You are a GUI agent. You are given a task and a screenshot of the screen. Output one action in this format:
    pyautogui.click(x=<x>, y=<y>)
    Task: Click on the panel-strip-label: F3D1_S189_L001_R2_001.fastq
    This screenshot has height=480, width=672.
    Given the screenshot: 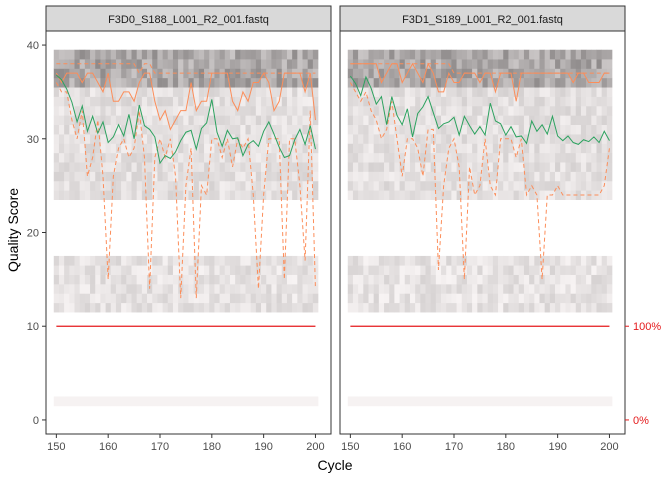 What is the action you would take?
    pyautogui.click(x=482, y=20)
    